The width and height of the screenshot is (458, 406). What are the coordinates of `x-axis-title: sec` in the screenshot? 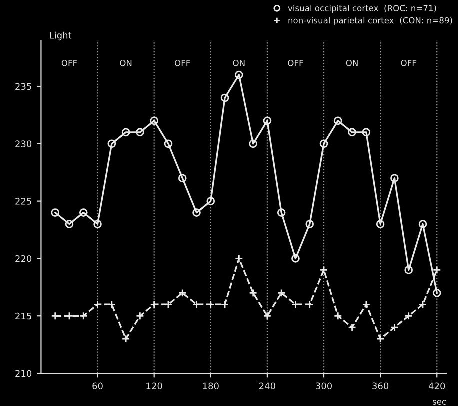 It's located at (439, 402).